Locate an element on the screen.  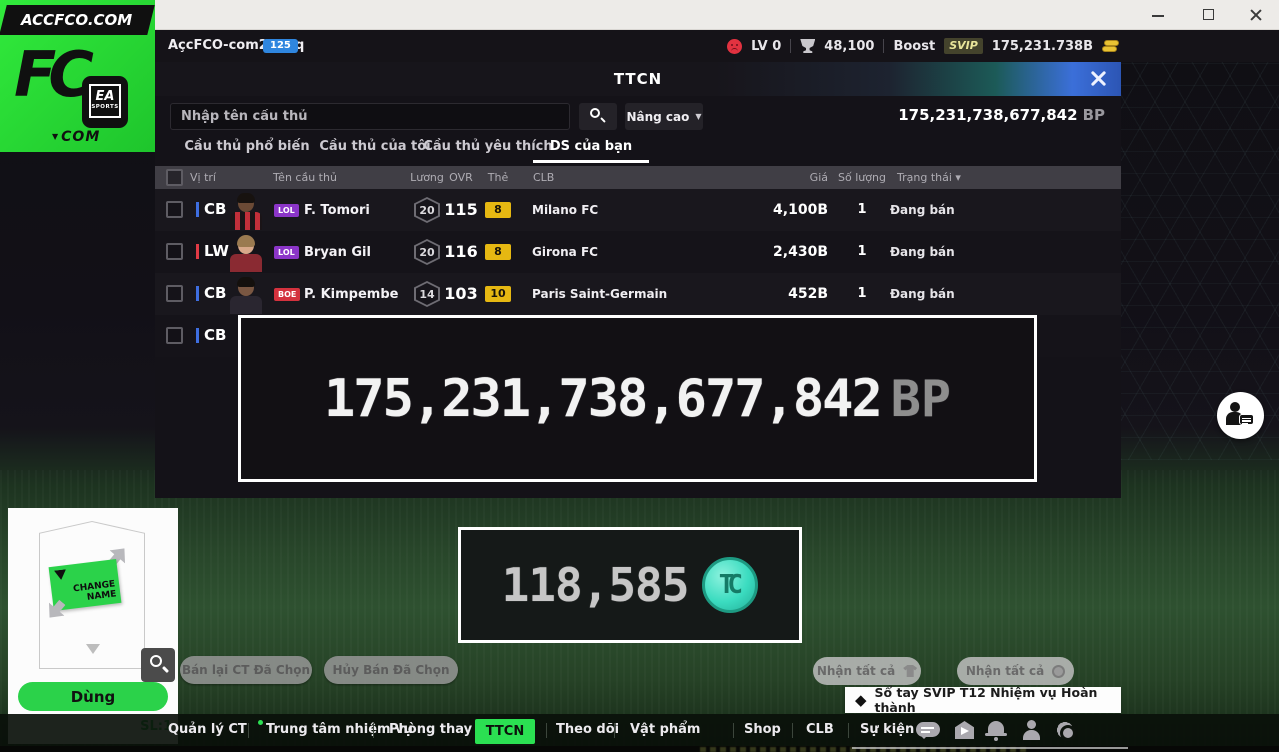
listing-price: 452B is located at coordinates (808, 294).